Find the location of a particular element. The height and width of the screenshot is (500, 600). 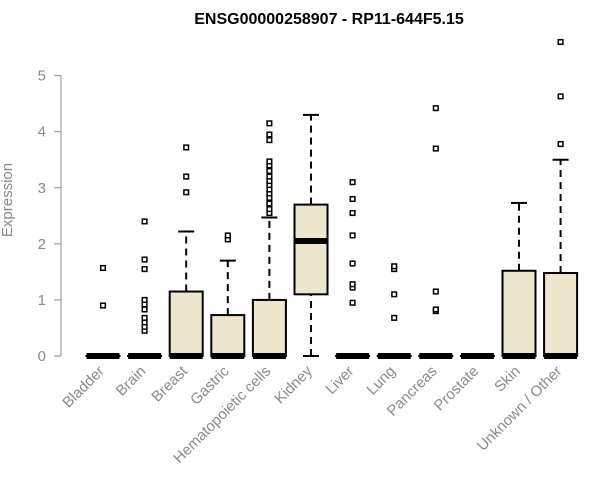

x-tick-label: Skin is located at coordinates (507, 379).